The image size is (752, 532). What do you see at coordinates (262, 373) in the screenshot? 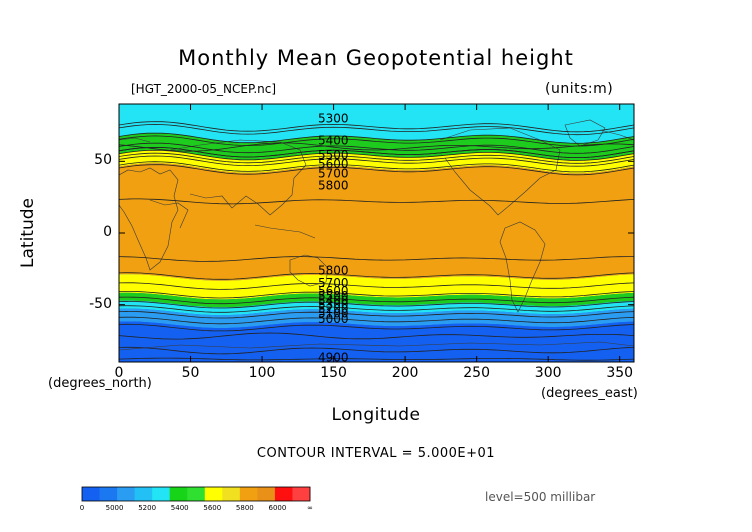
I see `x-tick-label-100: 100` at bounding box center [262, 373].